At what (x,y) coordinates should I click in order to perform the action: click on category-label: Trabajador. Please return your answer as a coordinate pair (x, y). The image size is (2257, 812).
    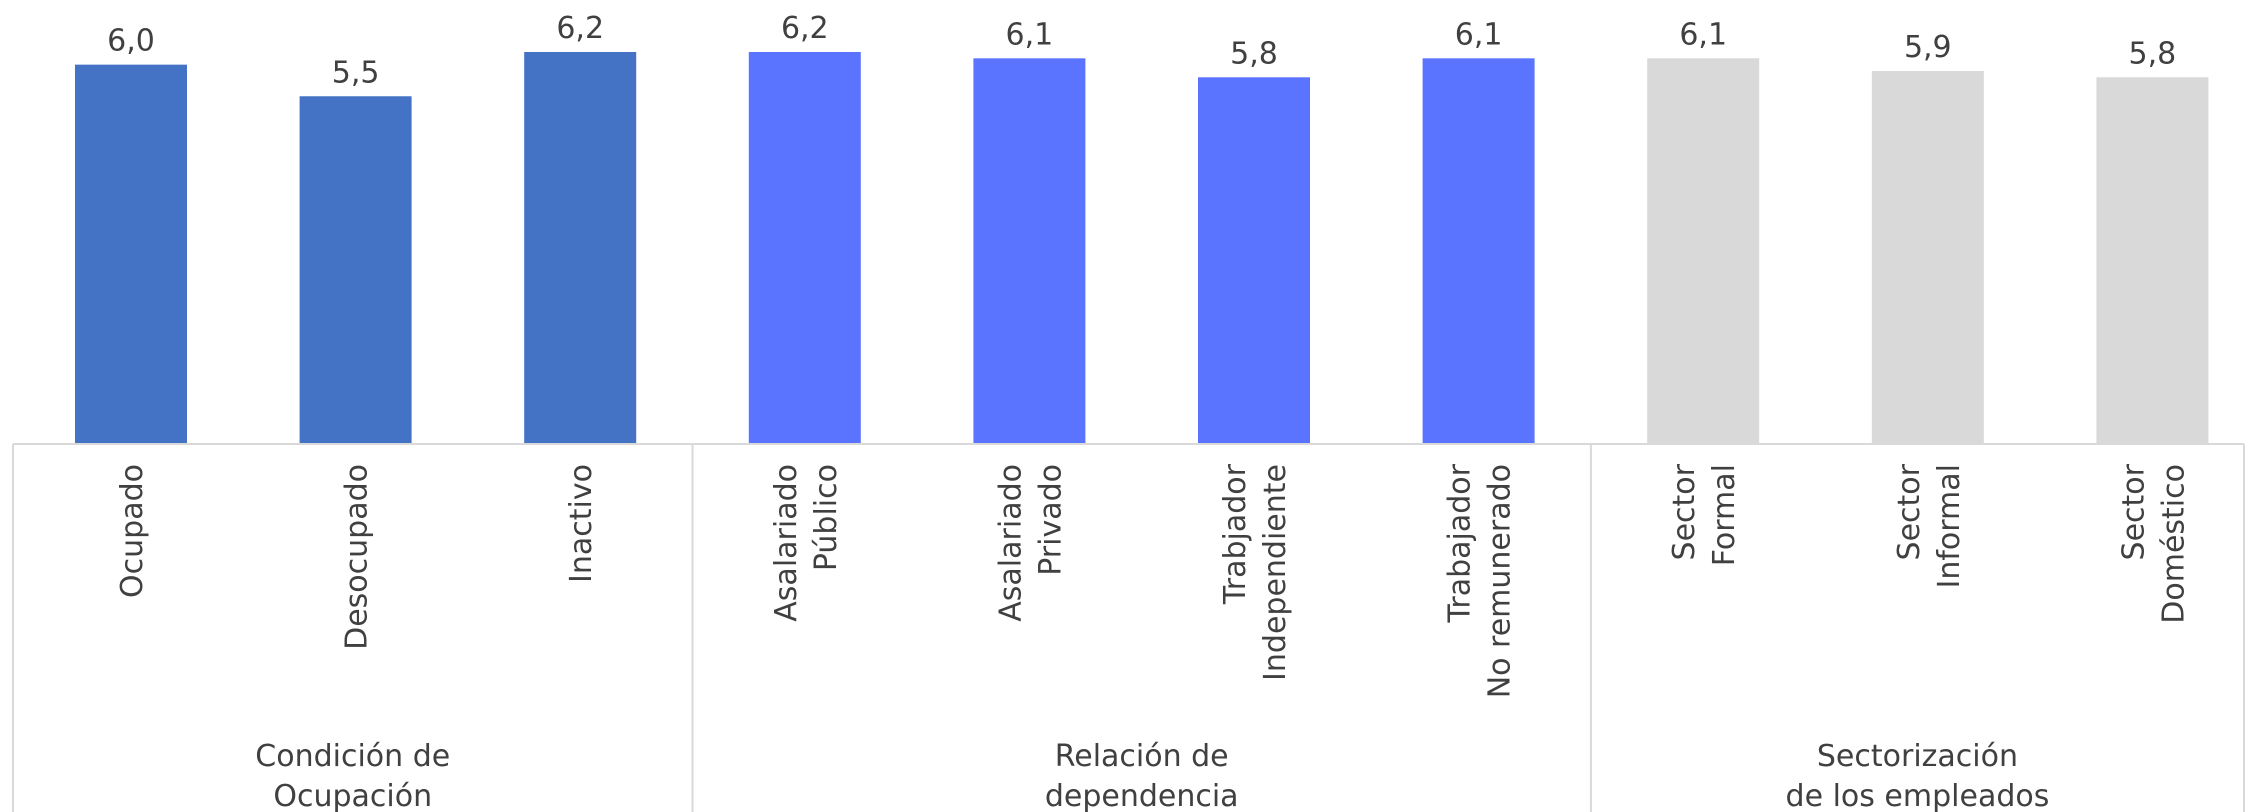
    Looking at the image, I should click on (1460, 543).